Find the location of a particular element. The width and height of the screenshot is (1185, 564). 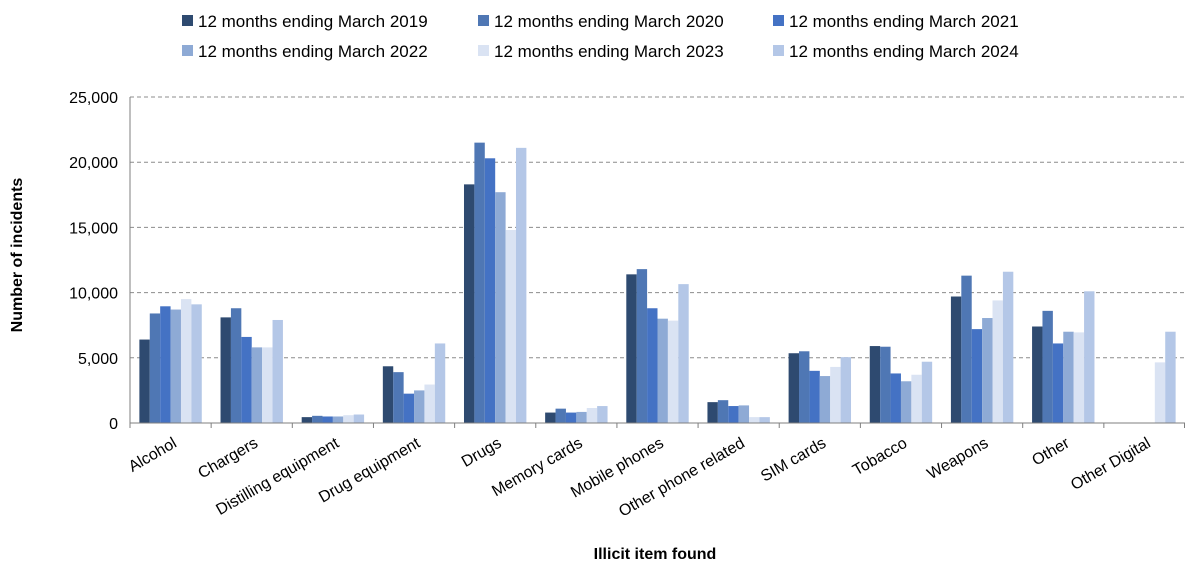

legend-label: 12 months ending March 2022 is located at coordinates (313, 51).